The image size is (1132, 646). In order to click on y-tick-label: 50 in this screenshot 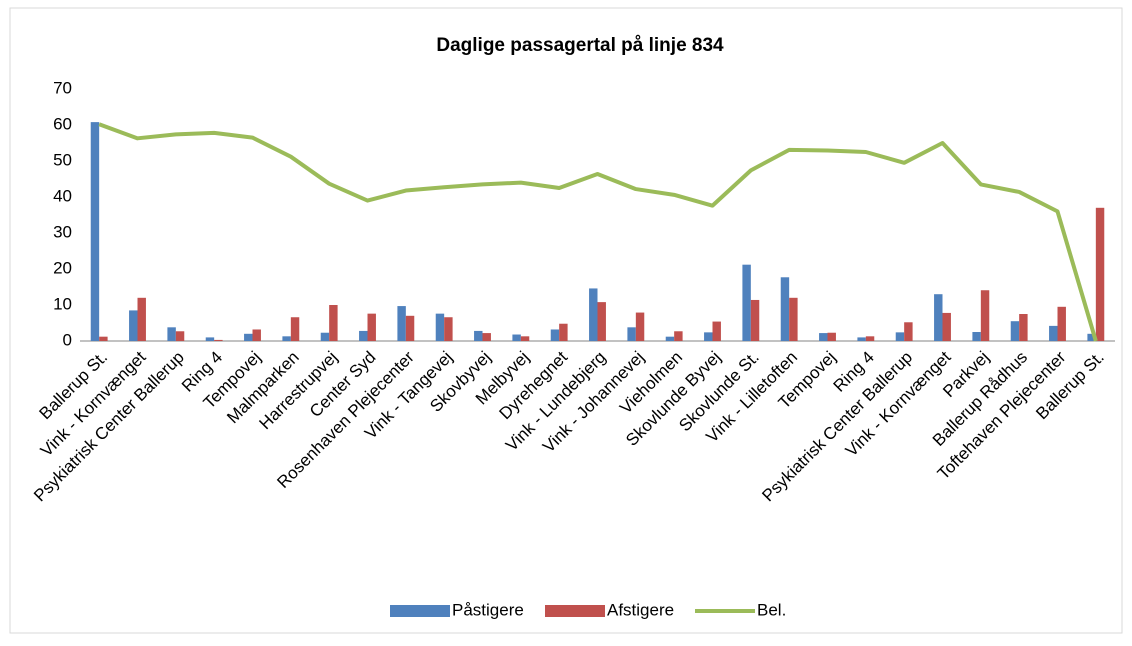, I will do `click(62, 159)`.